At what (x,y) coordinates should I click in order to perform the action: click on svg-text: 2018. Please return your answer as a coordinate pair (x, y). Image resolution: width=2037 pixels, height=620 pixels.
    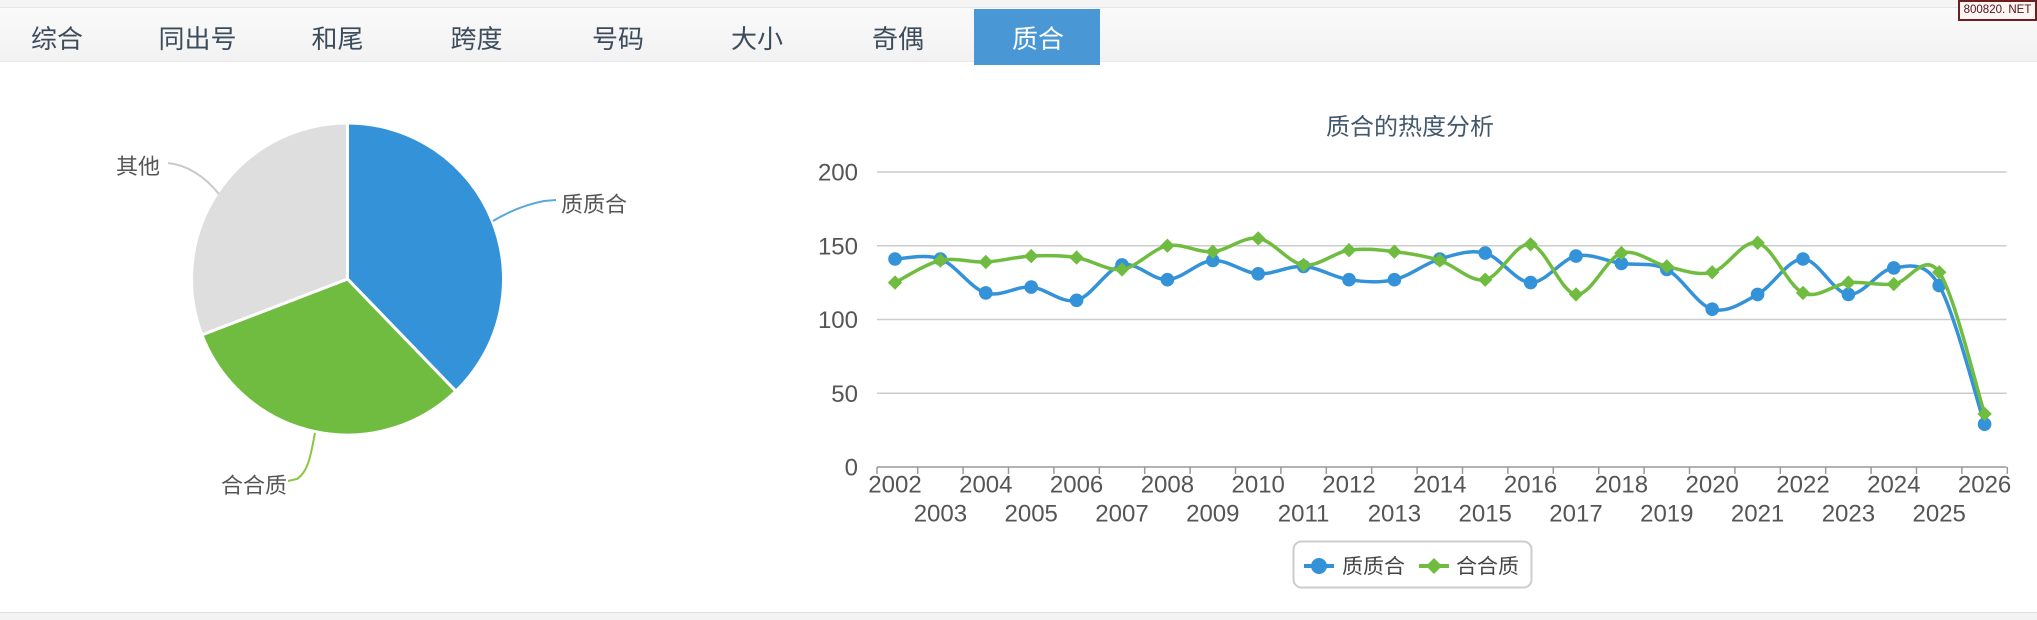
    Looking at the image, I should click on (1621, 485).